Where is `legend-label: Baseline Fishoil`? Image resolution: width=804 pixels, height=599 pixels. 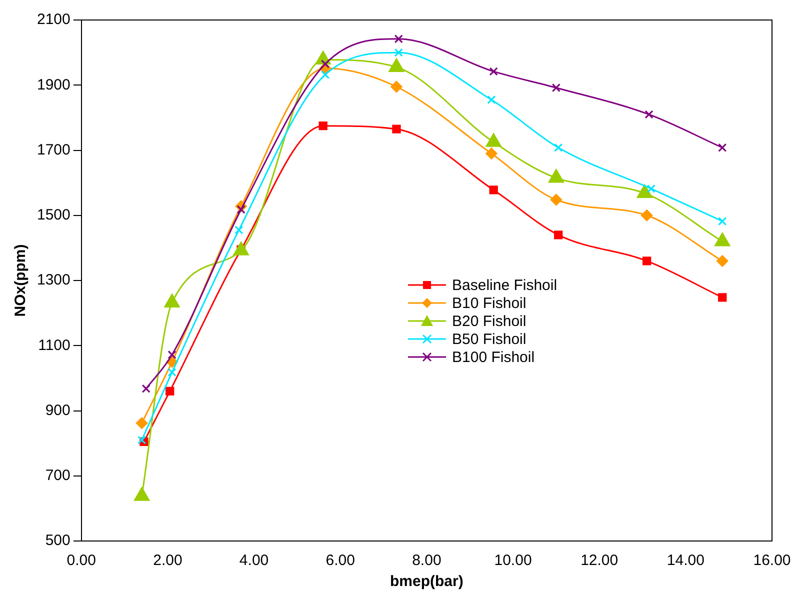
legend-label: Baseline Fishoil is located at coordinates (505, 285).